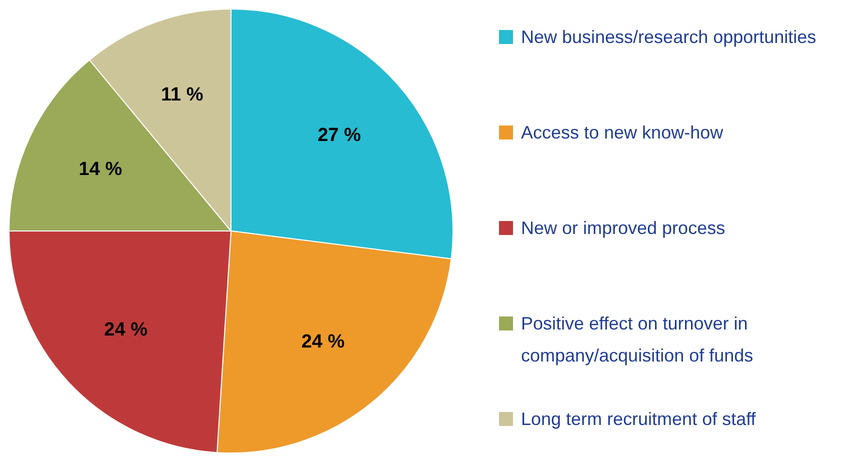  I want to click on data-label: 27 %, so click(339, 135).